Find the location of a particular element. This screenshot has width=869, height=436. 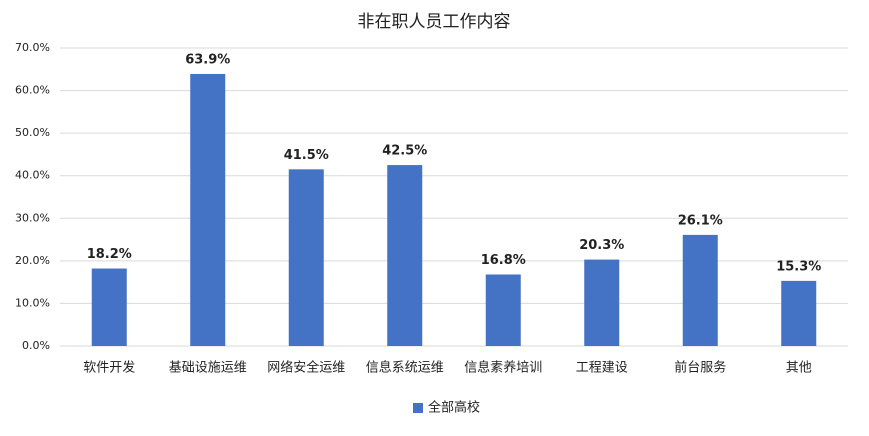

chart-title: 非在职人员工作内容 is located at coordinates (434, 22).